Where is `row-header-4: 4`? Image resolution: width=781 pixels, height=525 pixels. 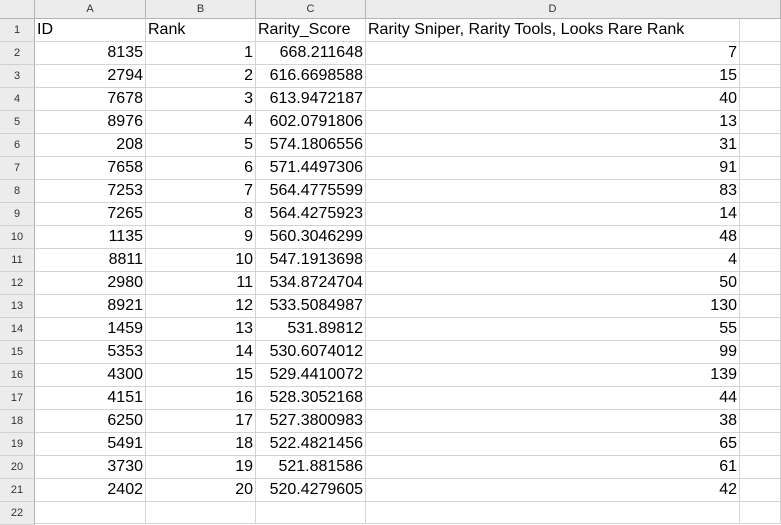 row-header-4: 4 is located at coordinates (17, 99).